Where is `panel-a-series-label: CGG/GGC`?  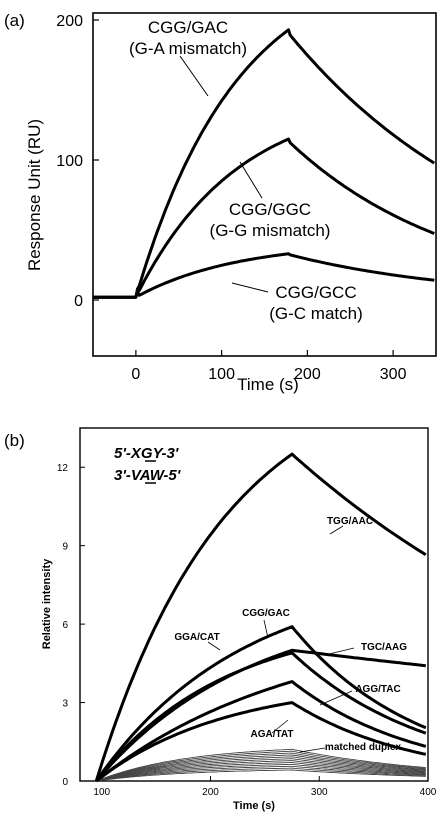 panel-a-series-label: CGG/GGC is located at coordinates (270, 209).